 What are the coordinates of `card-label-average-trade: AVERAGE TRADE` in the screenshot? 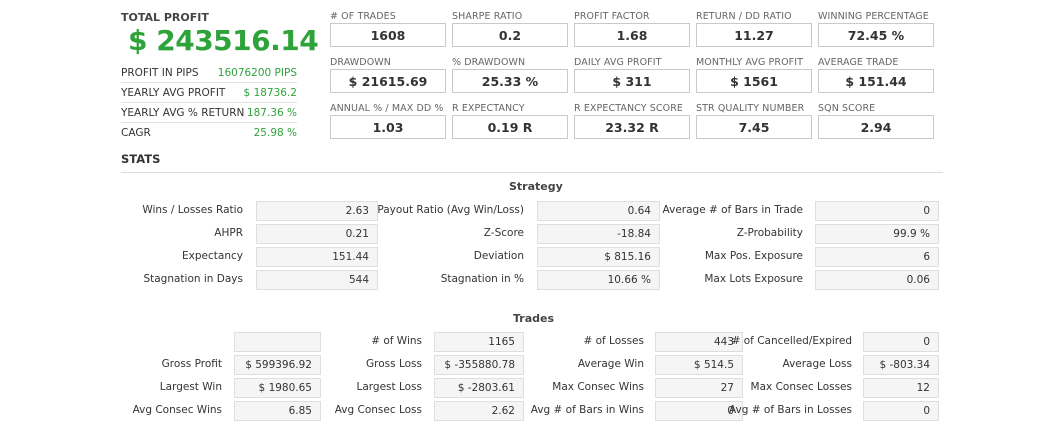 It's located at (858, 62).